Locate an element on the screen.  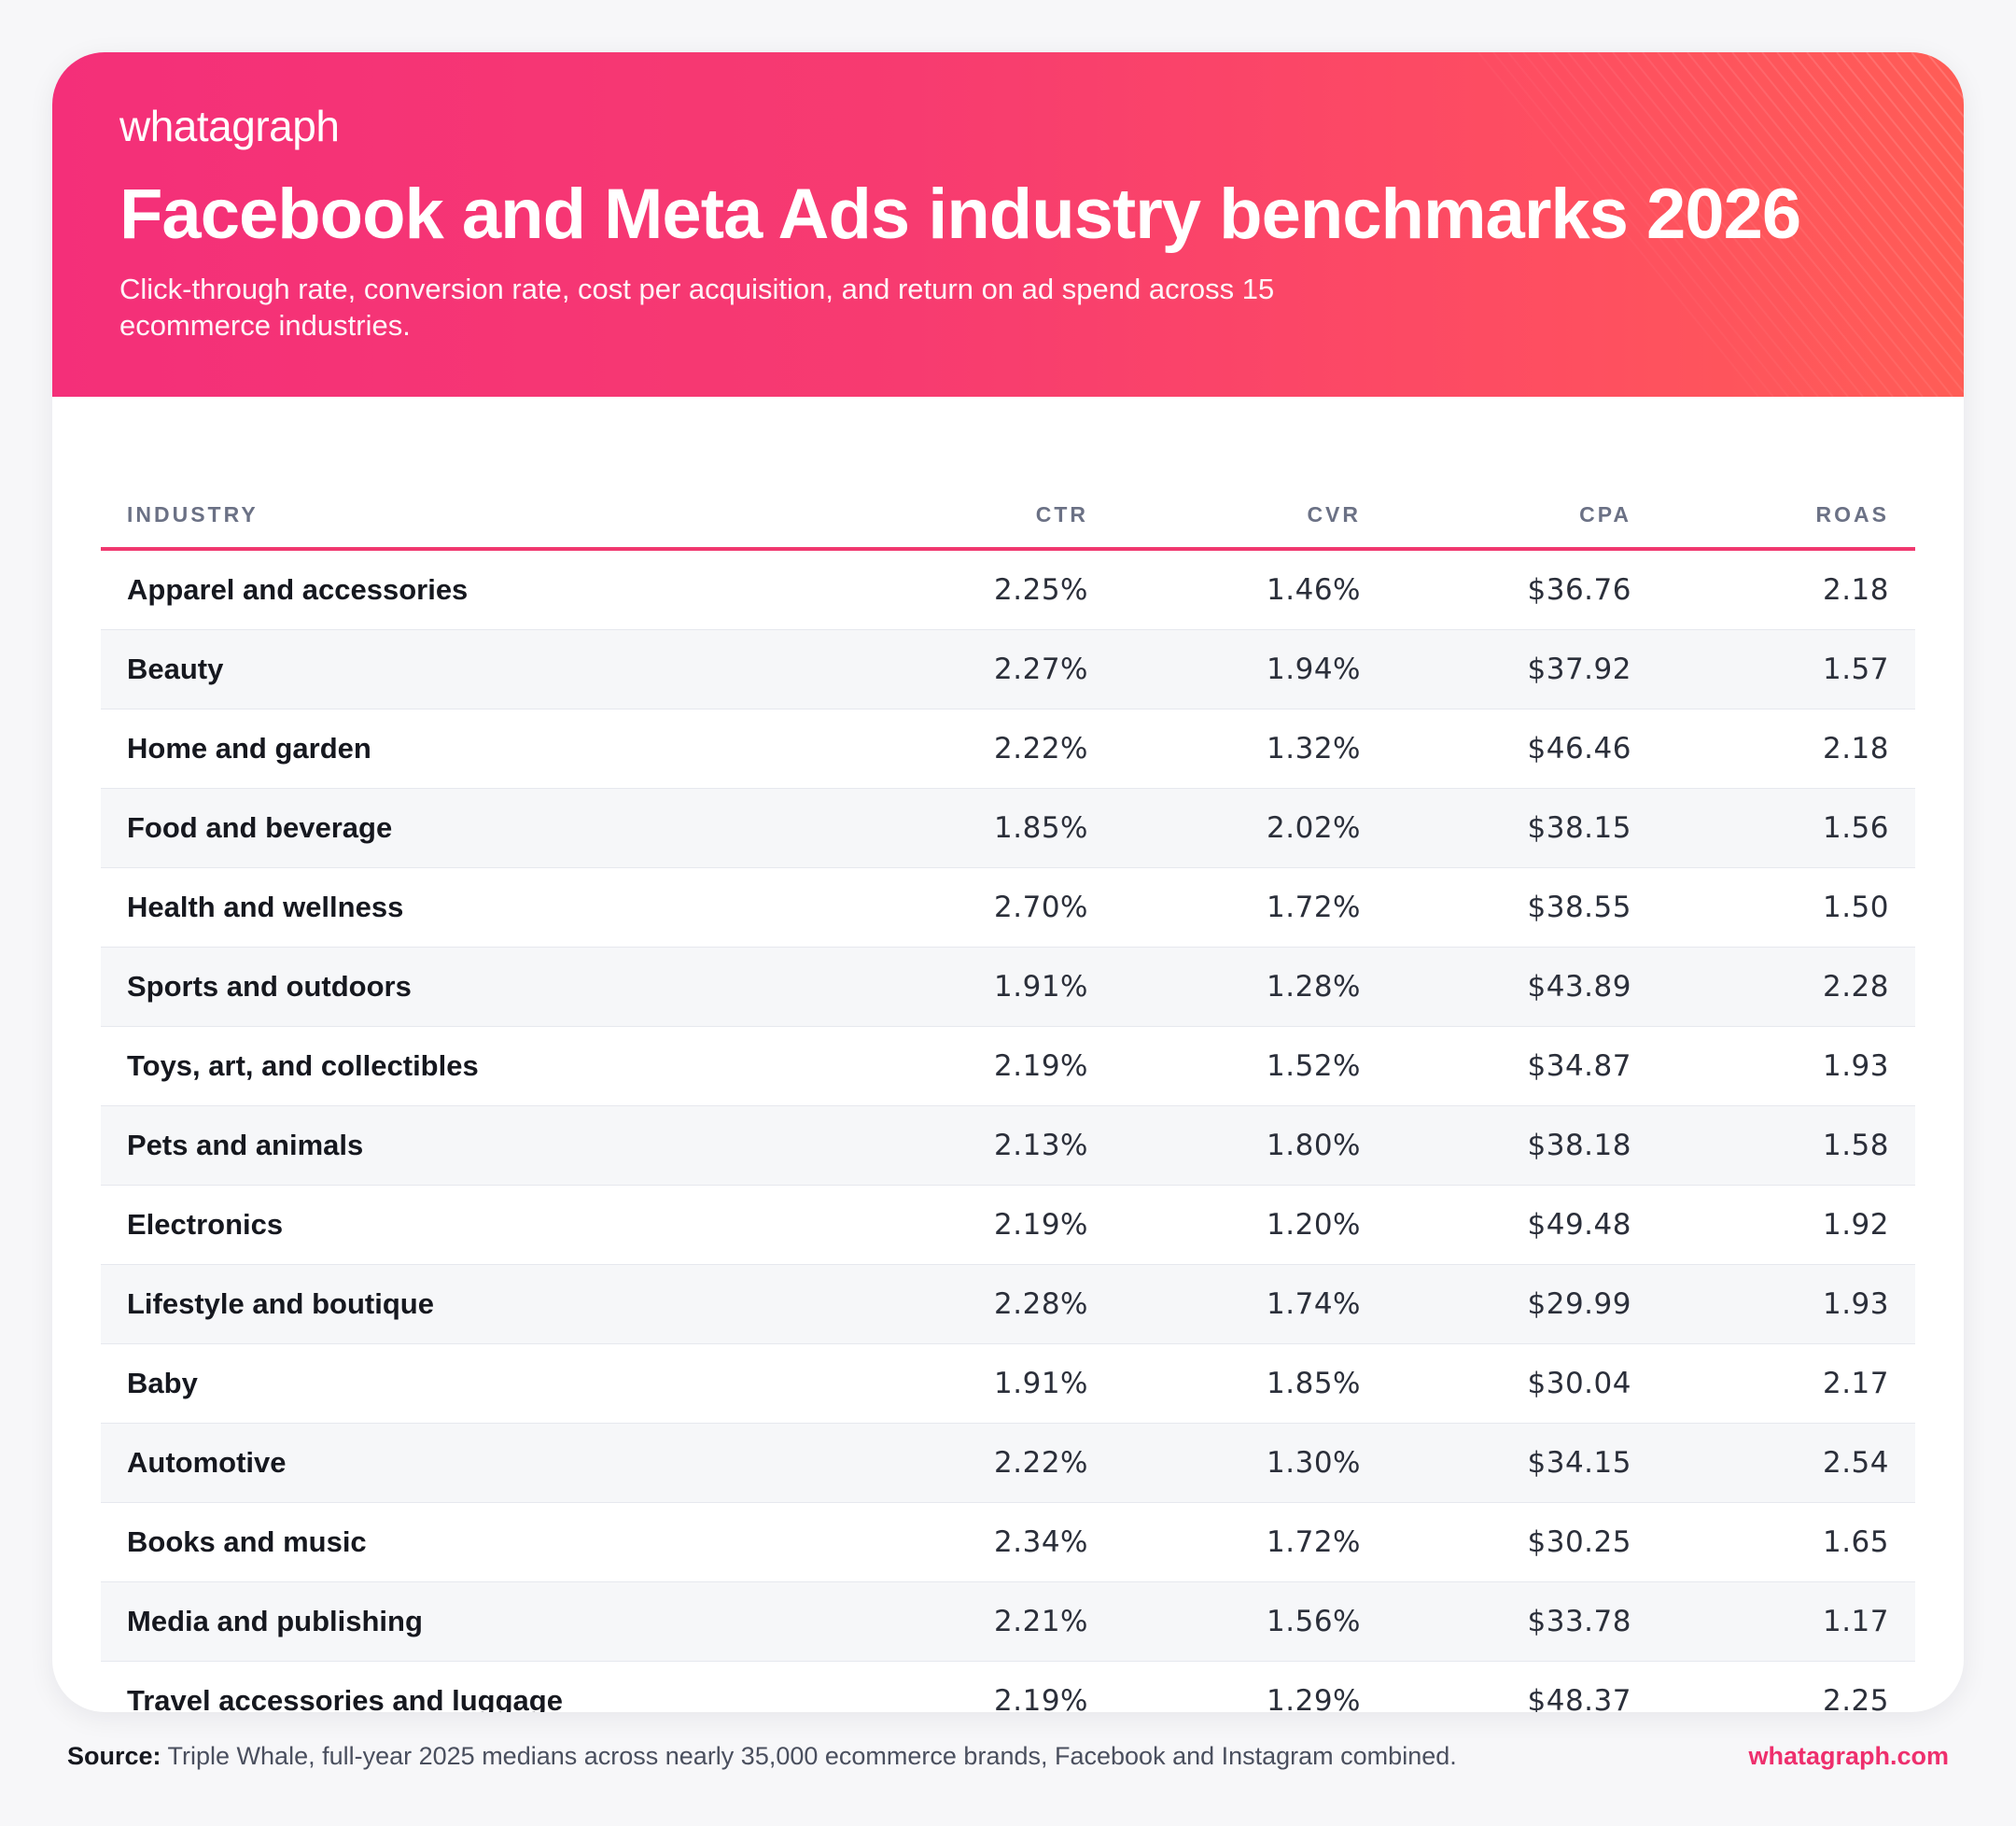
value-cell-roas: 1.50 is located at coordinates (1786, 907).